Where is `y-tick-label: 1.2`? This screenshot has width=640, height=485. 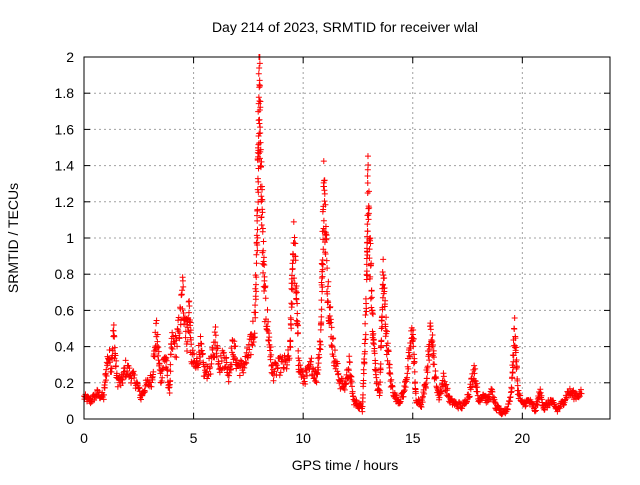
y-tick-label: 1.2 is located at coordinates (65, 202).